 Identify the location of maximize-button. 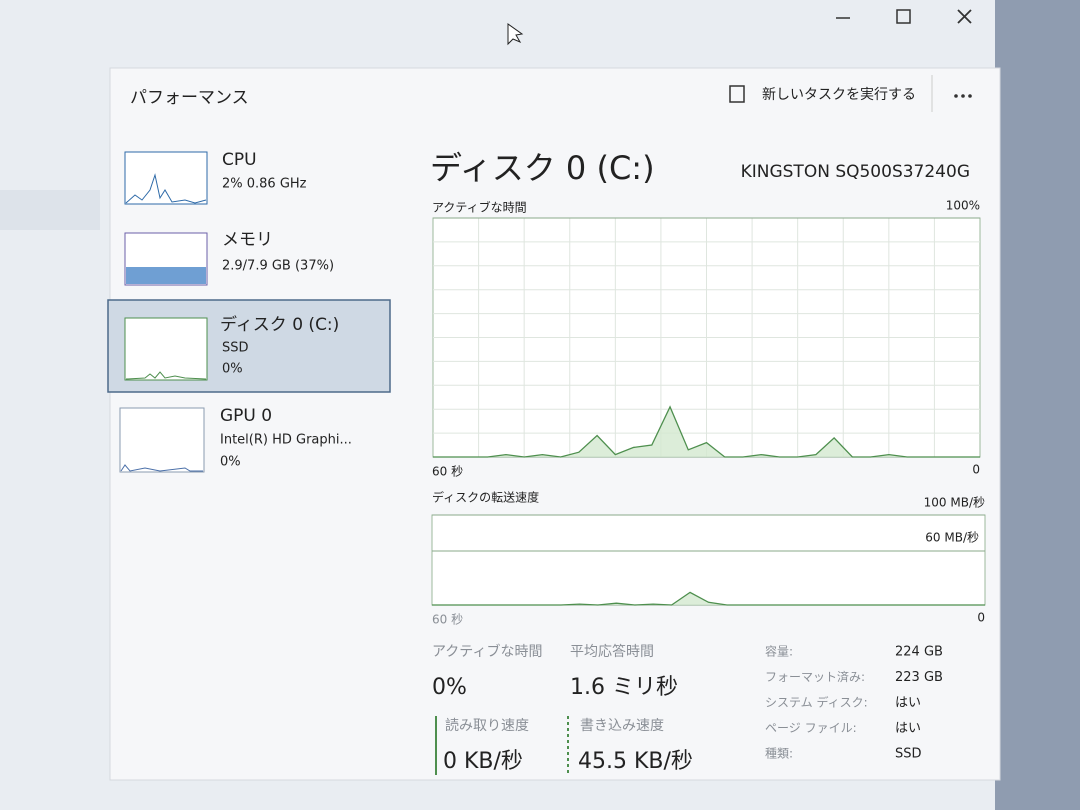
(903, 16).